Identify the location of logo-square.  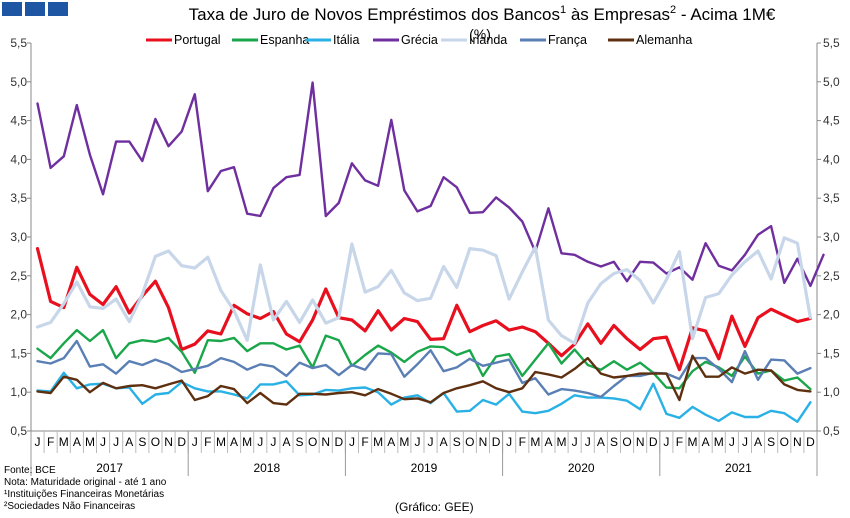
(58, 9).